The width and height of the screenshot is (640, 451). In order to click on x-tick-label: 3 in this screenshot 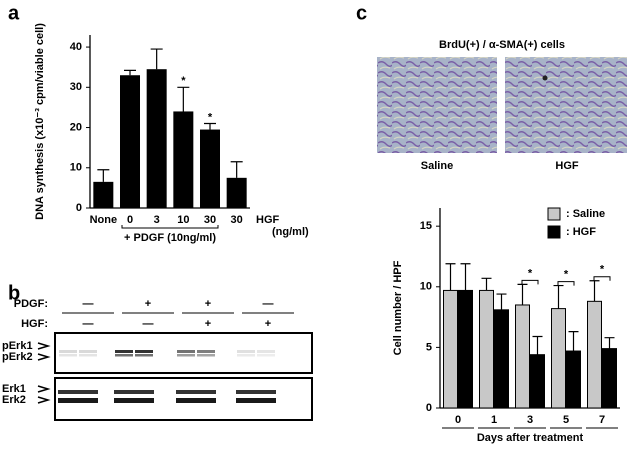, I will do `click(157, 220)`.